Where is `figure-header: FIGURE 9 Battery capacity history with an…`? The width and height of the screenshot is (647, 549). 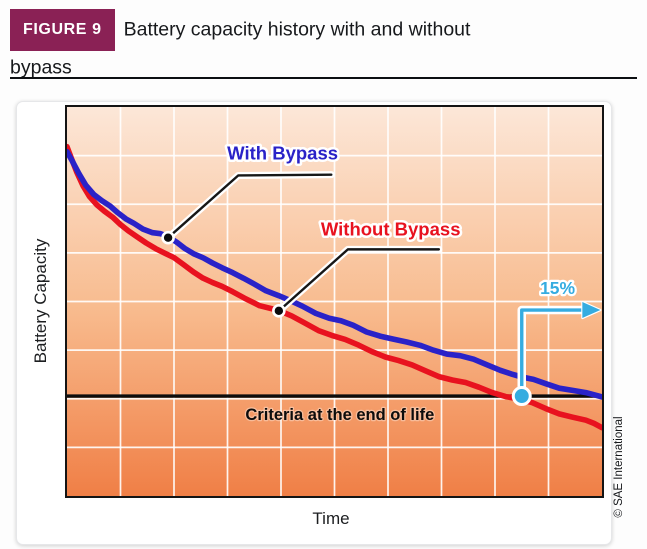 figure-header: FIGURE 9 Battery capacity history with an… is located at coordinates (260, 46).